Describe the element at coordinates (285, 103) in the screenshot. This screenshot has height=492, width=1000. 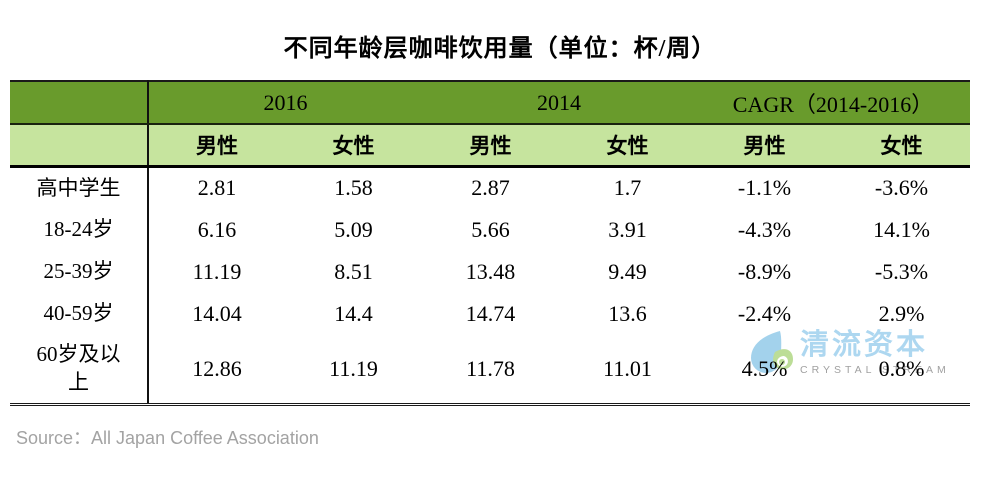
I see `group-header-2016: 2016` at that location.